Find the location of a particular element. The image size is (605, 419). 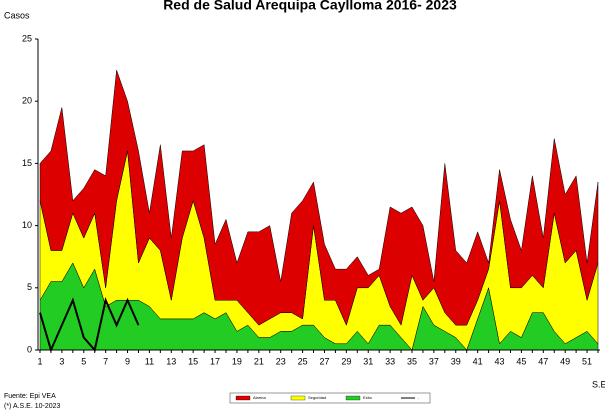

y-tick-label: 20 is located at coordinates (27, 101).